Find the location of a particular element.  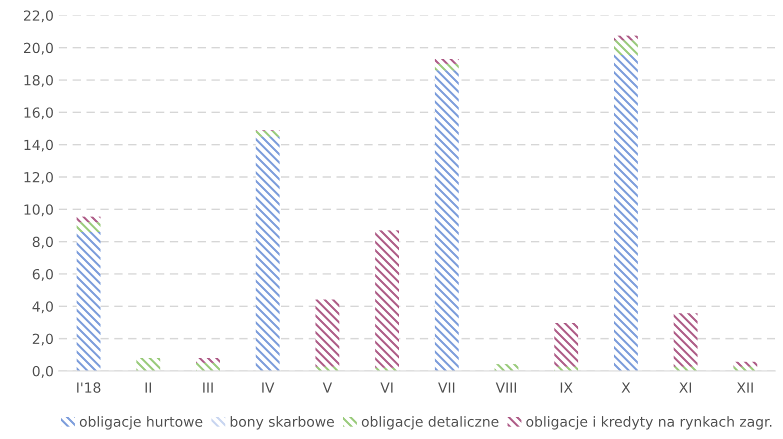

x-tick-label: V is located at coordinates (327, 387).